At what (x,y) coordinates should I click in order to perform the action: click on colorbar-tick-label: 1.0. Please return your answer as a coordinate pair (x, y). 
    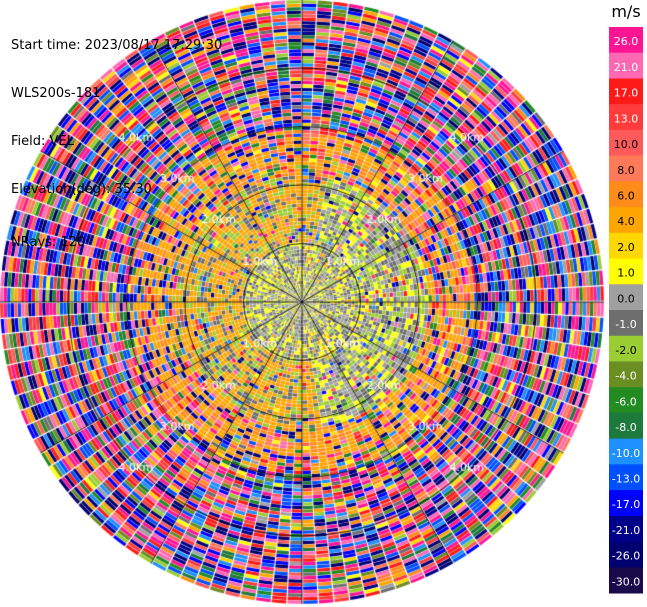
    Looking at the image, I should click on (626, 273).